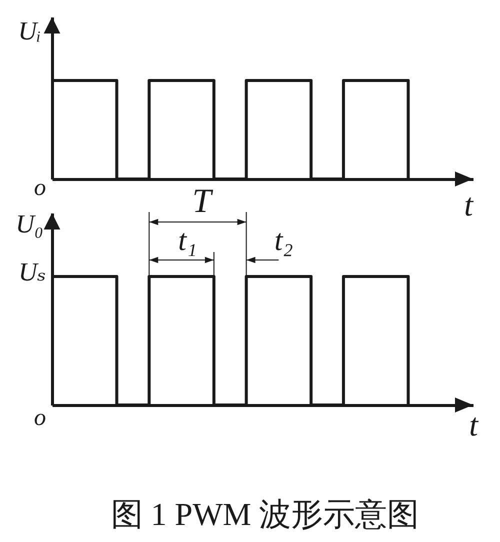 Image resolution: width=500 pixels, height=542 pixels. Describe the element at coordinates (29, 31) in the screenshot. I see `y-axis-title: Uᵢ` at that location.